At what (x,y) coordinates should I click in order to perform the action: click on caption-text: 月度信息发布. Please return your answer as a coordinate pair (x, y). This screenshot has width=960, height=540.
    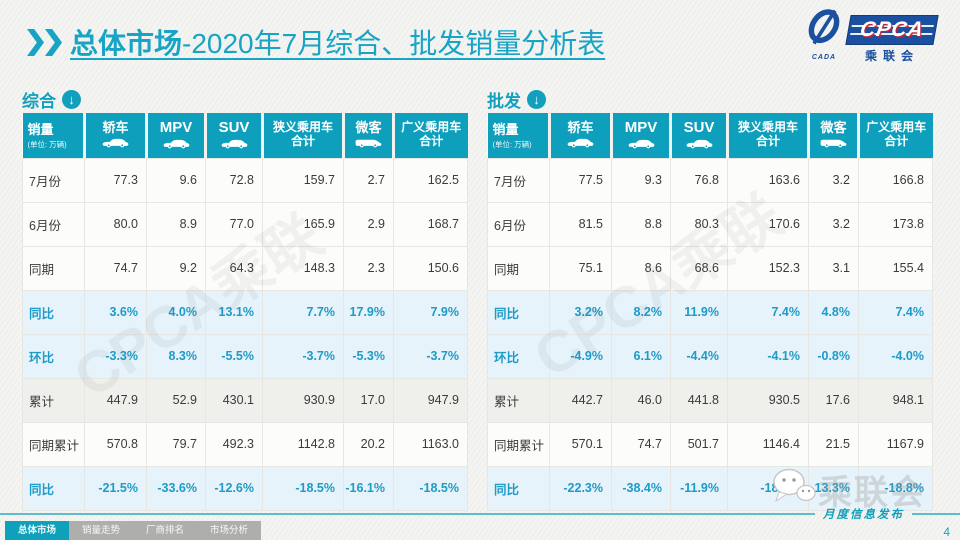
    Looking at the image, I should click on (863, 515).